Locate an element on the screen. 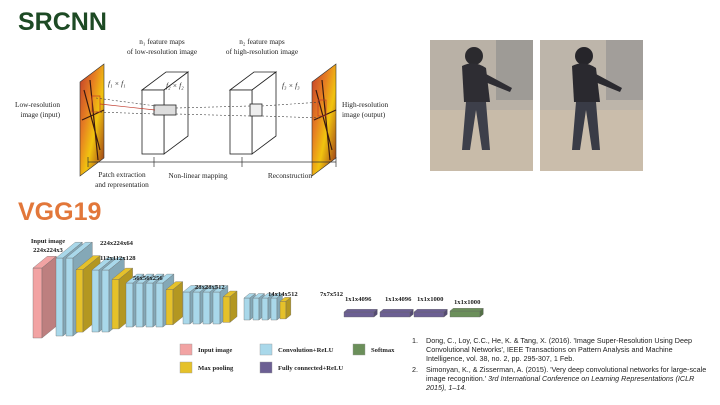 This screenshot has height=405, width=720. input-image is located at coordinates (92, 120).